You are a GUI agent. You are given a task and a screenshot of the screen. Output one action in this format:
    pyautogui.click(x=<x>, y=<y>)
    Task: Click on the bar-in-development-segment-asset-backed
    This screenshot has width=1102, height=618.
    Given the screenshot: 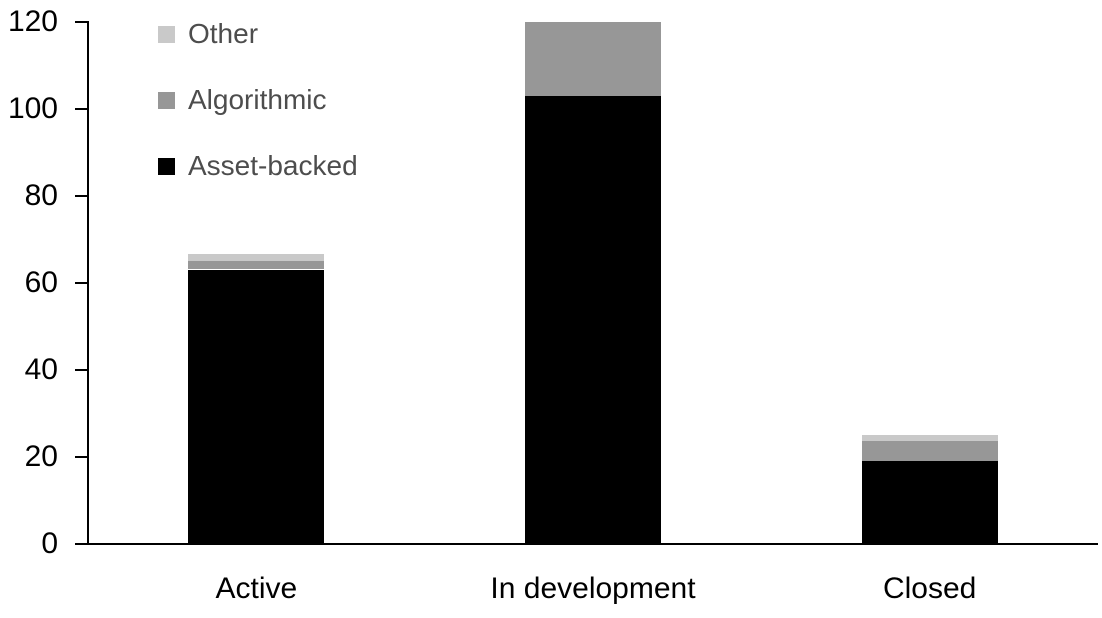 What is the action you would take?
    pyautogui.click(x=593, y=319)
    